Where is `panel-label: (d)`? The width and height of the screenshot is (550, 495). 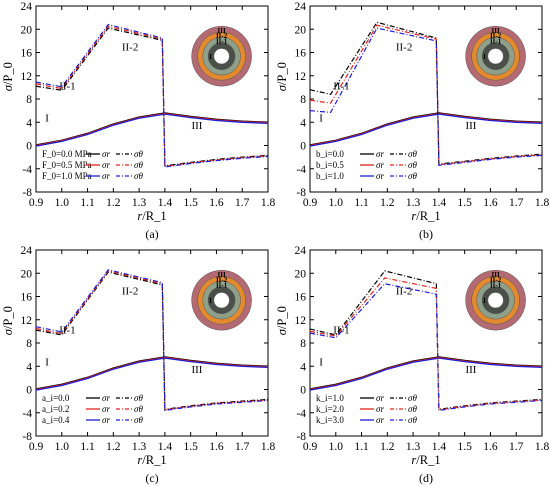 panel-label: (d) is located at coordinates (426, 478).